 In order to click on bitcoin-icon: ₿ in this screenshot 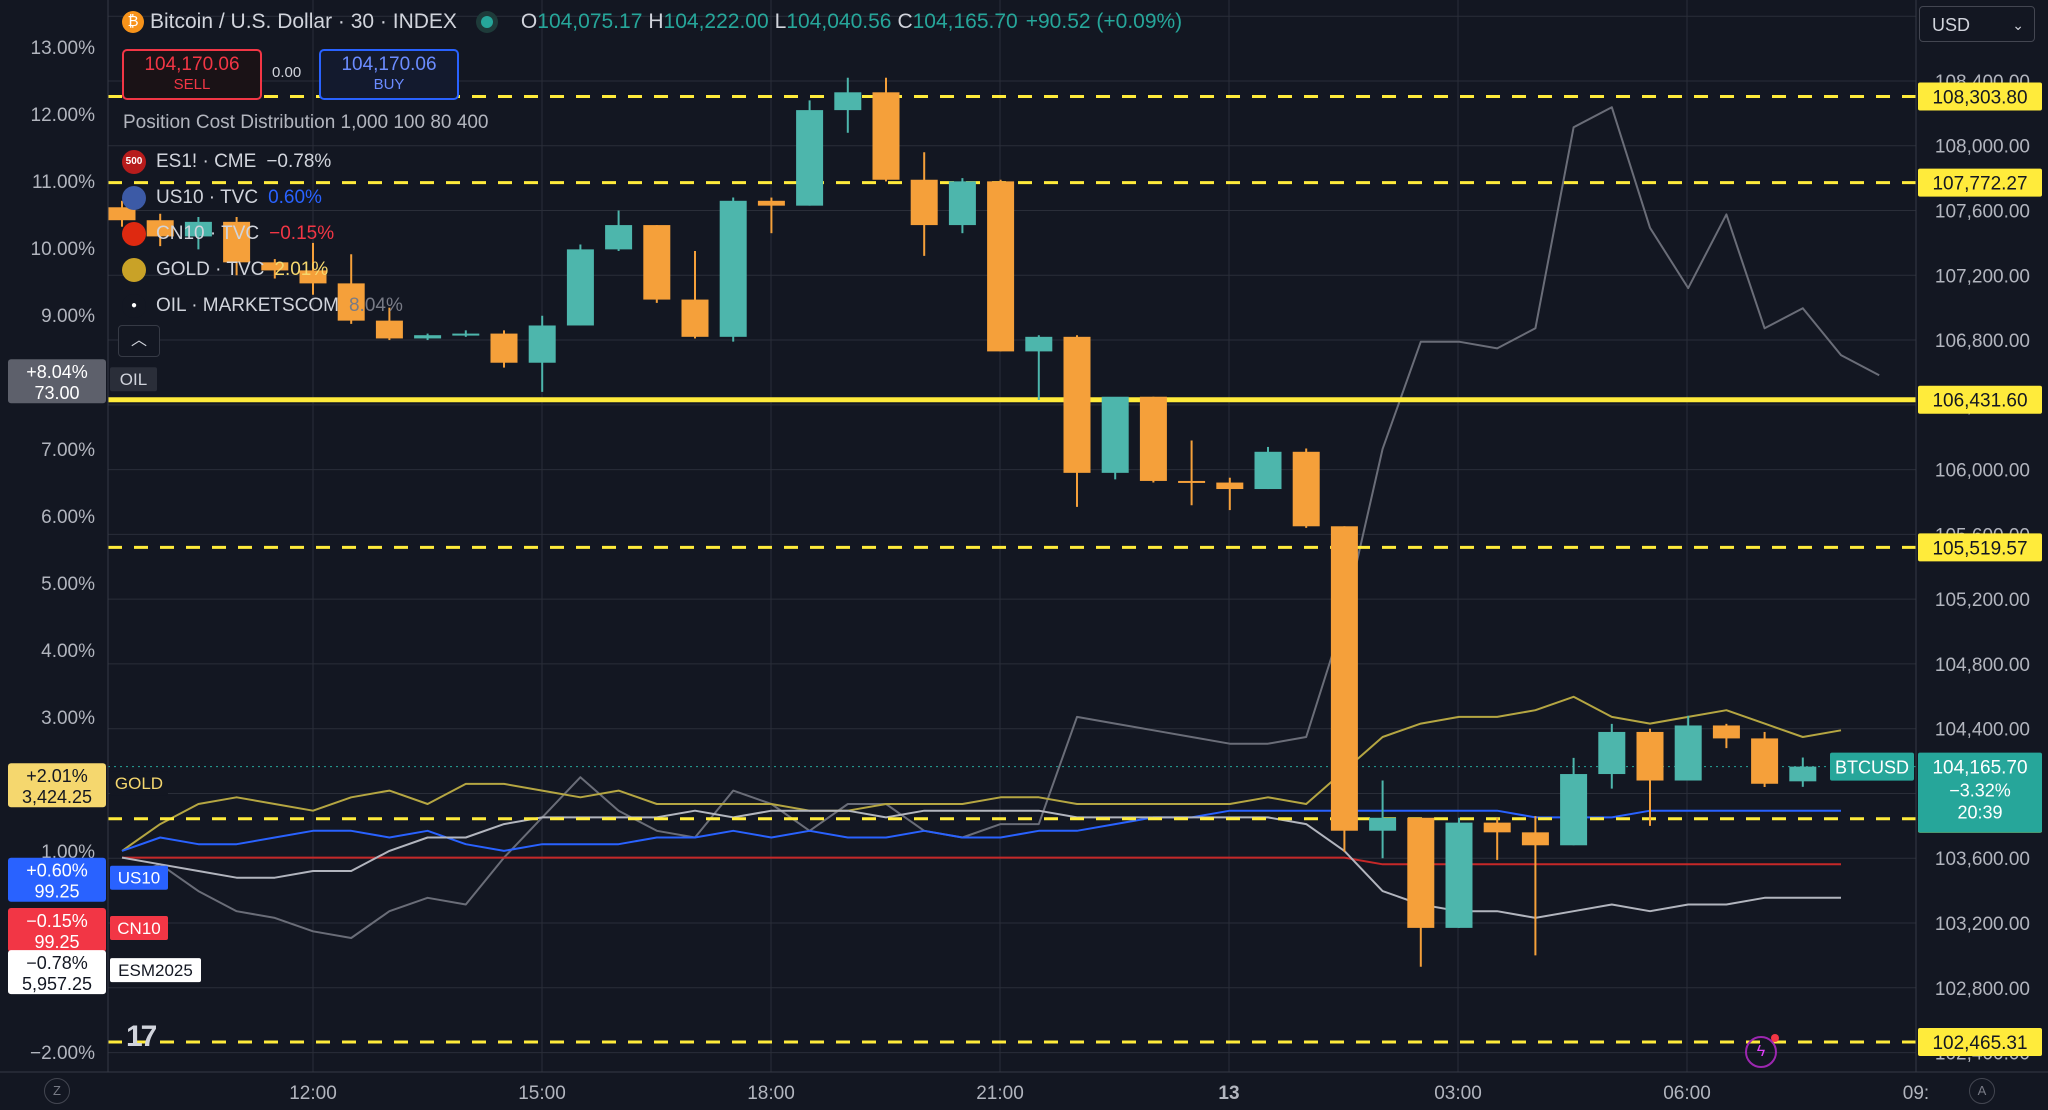, I will do `click(133, 22)`.